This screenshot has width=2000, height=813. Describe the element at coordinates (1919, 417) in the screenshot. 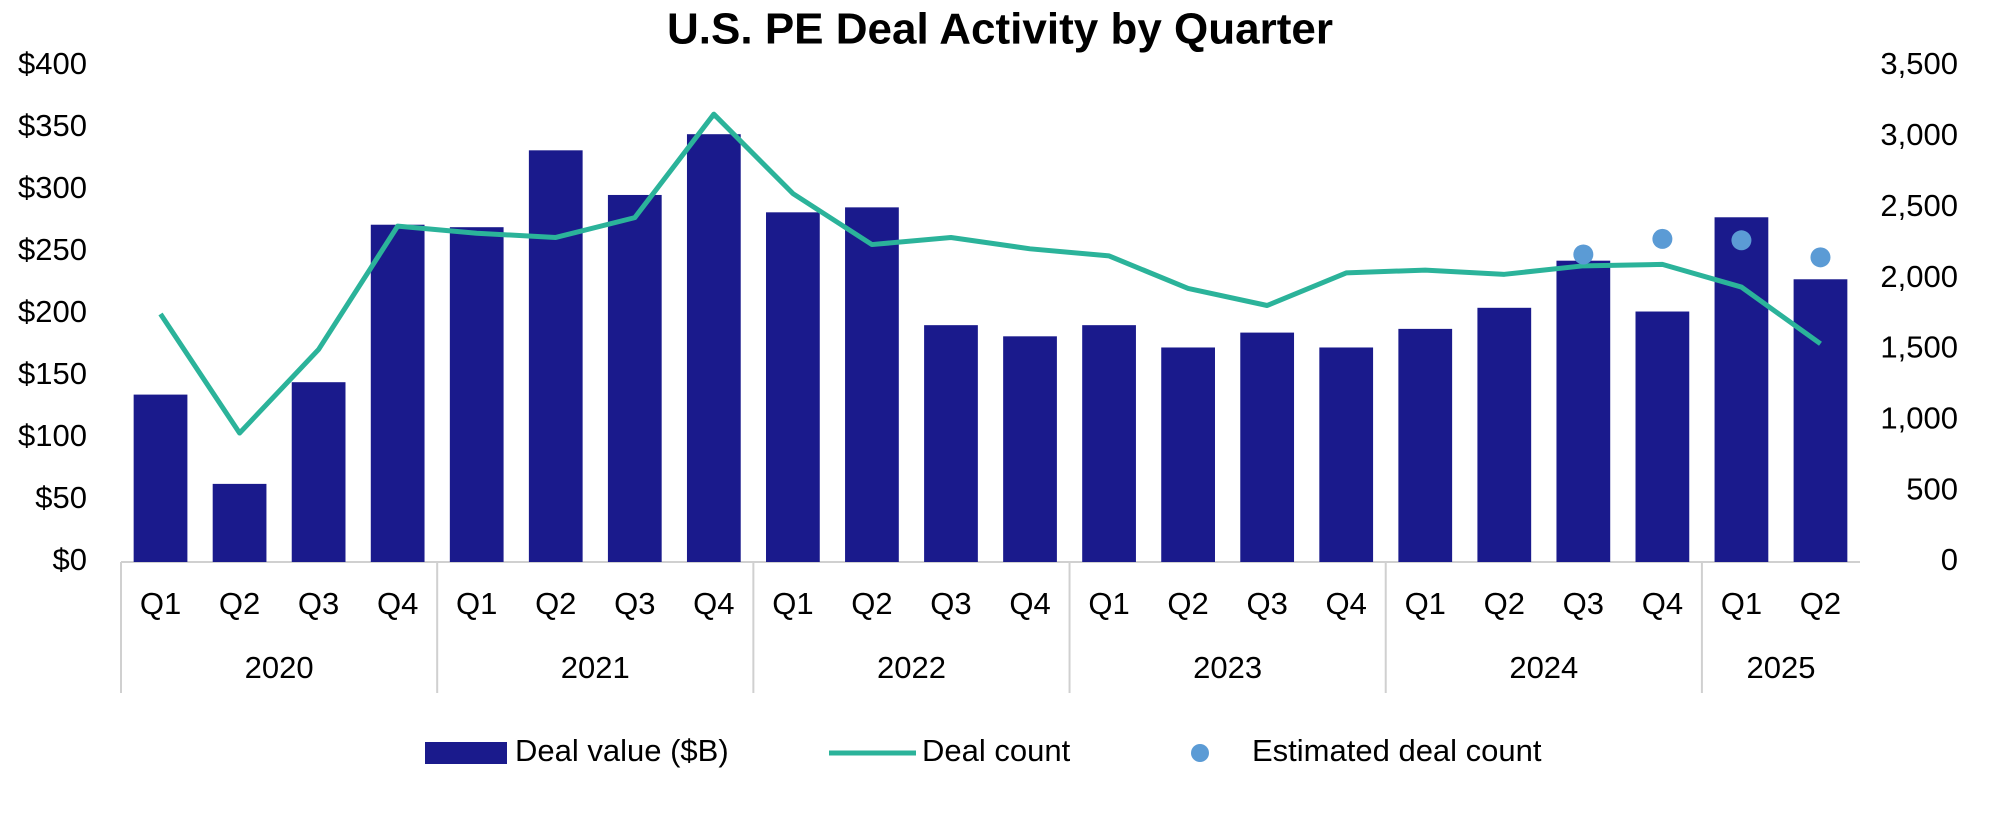

I see `y2-tick-label: 1,000` at that location.